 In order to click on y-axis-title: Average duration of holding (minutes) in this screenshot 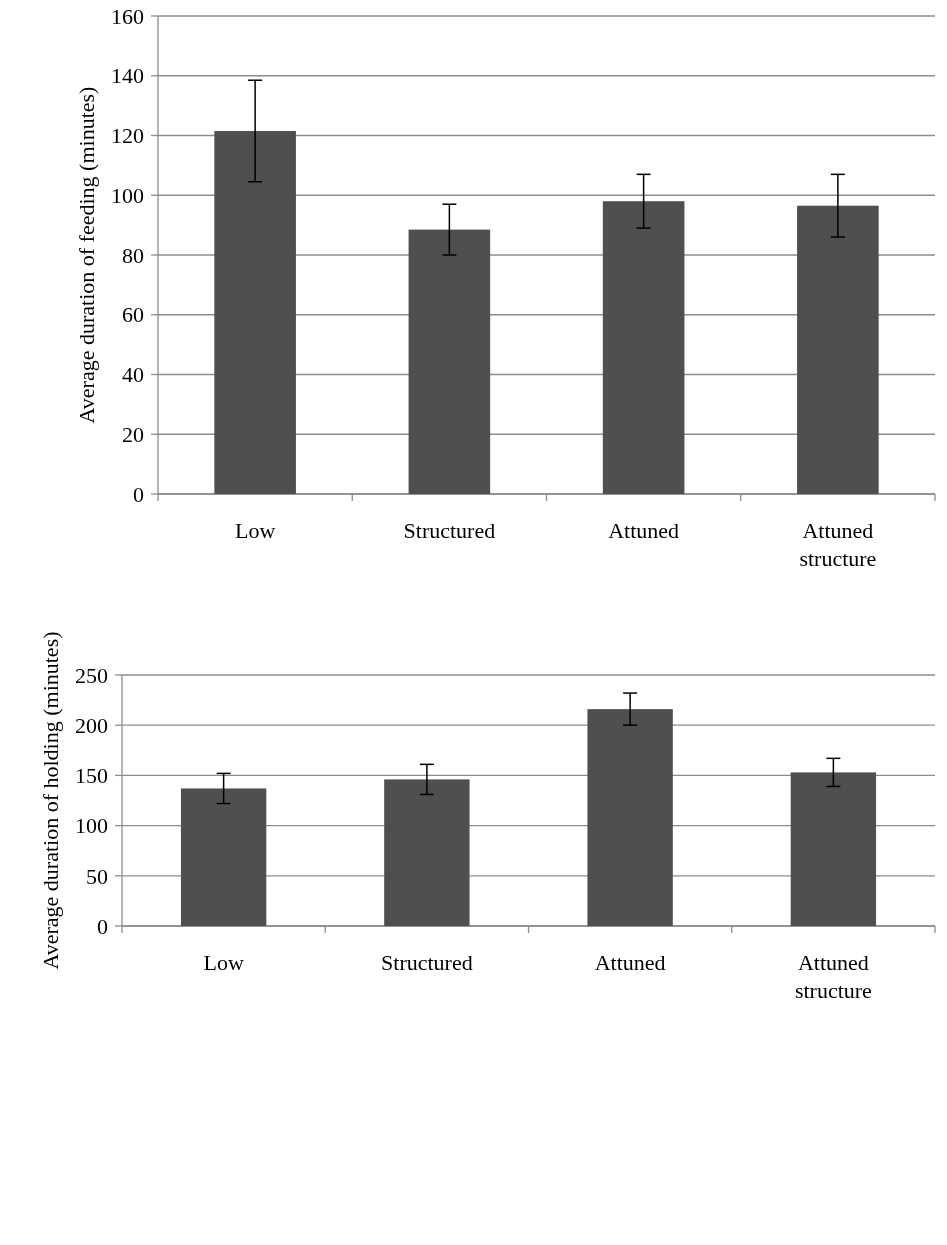, I will do `click(50, 800)`.